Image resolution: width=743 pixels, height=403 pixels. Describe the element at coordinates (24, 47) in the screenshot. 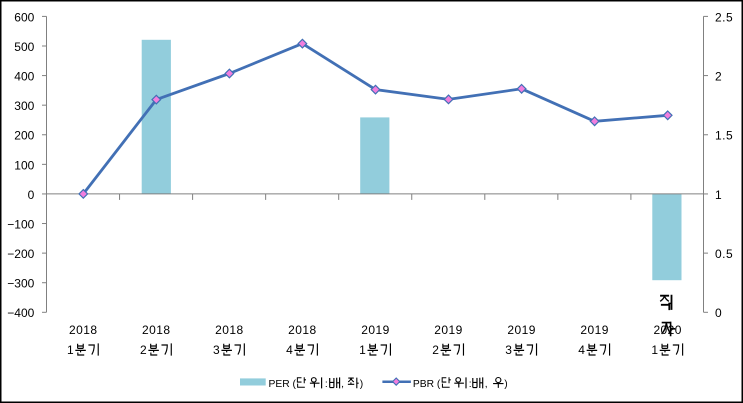

I see `svg-text: 500` at that location.